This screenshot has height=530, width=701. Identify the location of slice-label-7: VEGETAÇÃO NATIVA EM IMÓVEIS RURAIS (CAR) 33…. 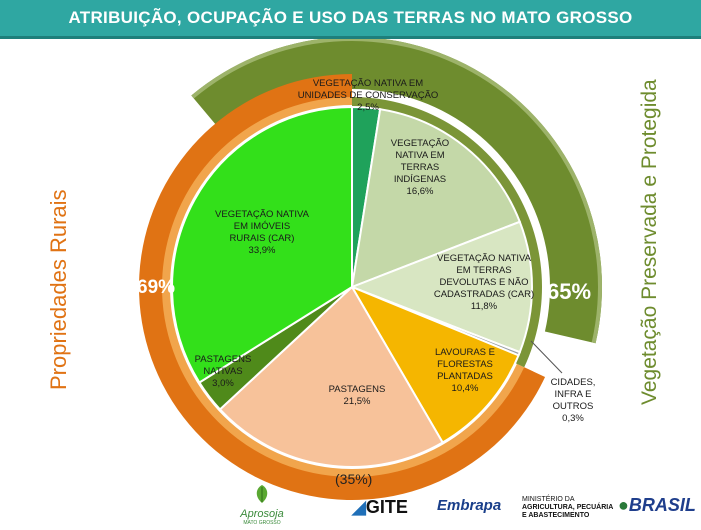
(262, 232).